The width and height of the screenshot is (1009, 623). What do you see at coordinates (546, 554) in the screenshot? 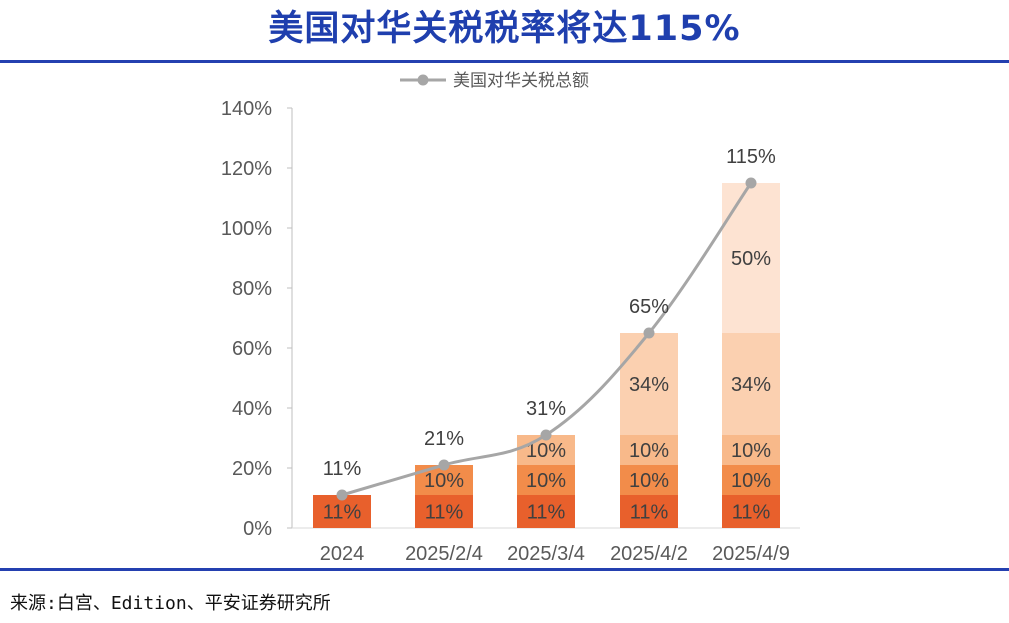
I see `x-tick-label: 2025/3/4` at bounding box center [546, 554].